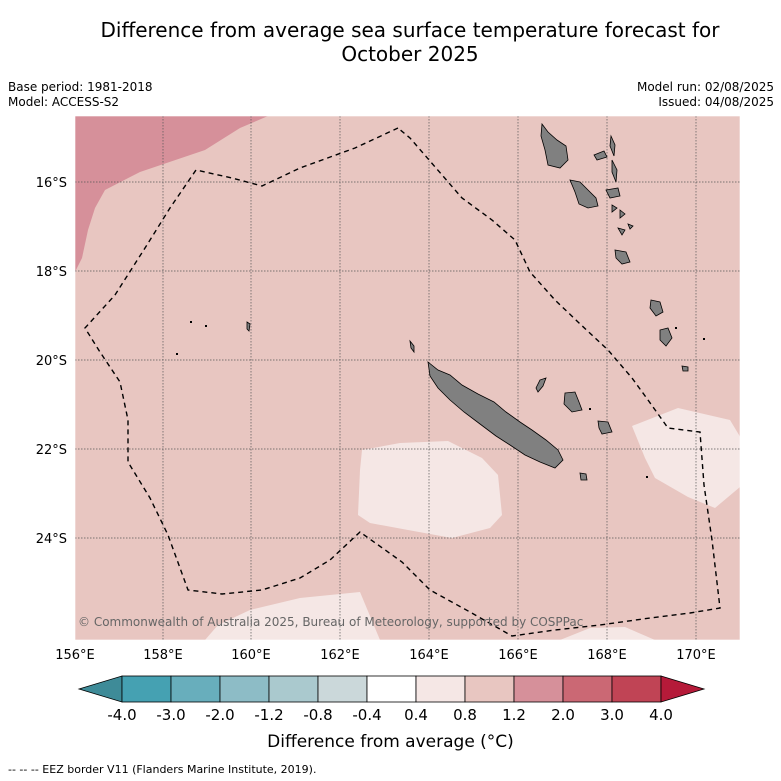 The width and height of the screenshot is (781, 781). I want to click on colorbar-tick-label: 1.2, so click(514, 715).